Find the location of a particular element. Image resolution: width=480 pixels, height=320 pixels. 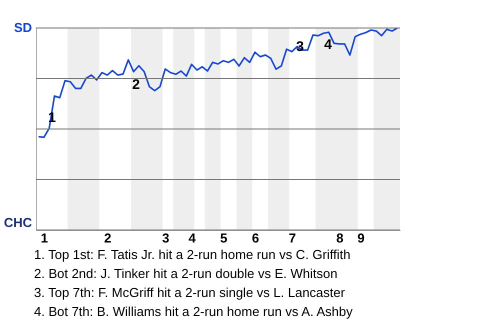

x-tick-label: 2 is located at coordinates (108, 238).